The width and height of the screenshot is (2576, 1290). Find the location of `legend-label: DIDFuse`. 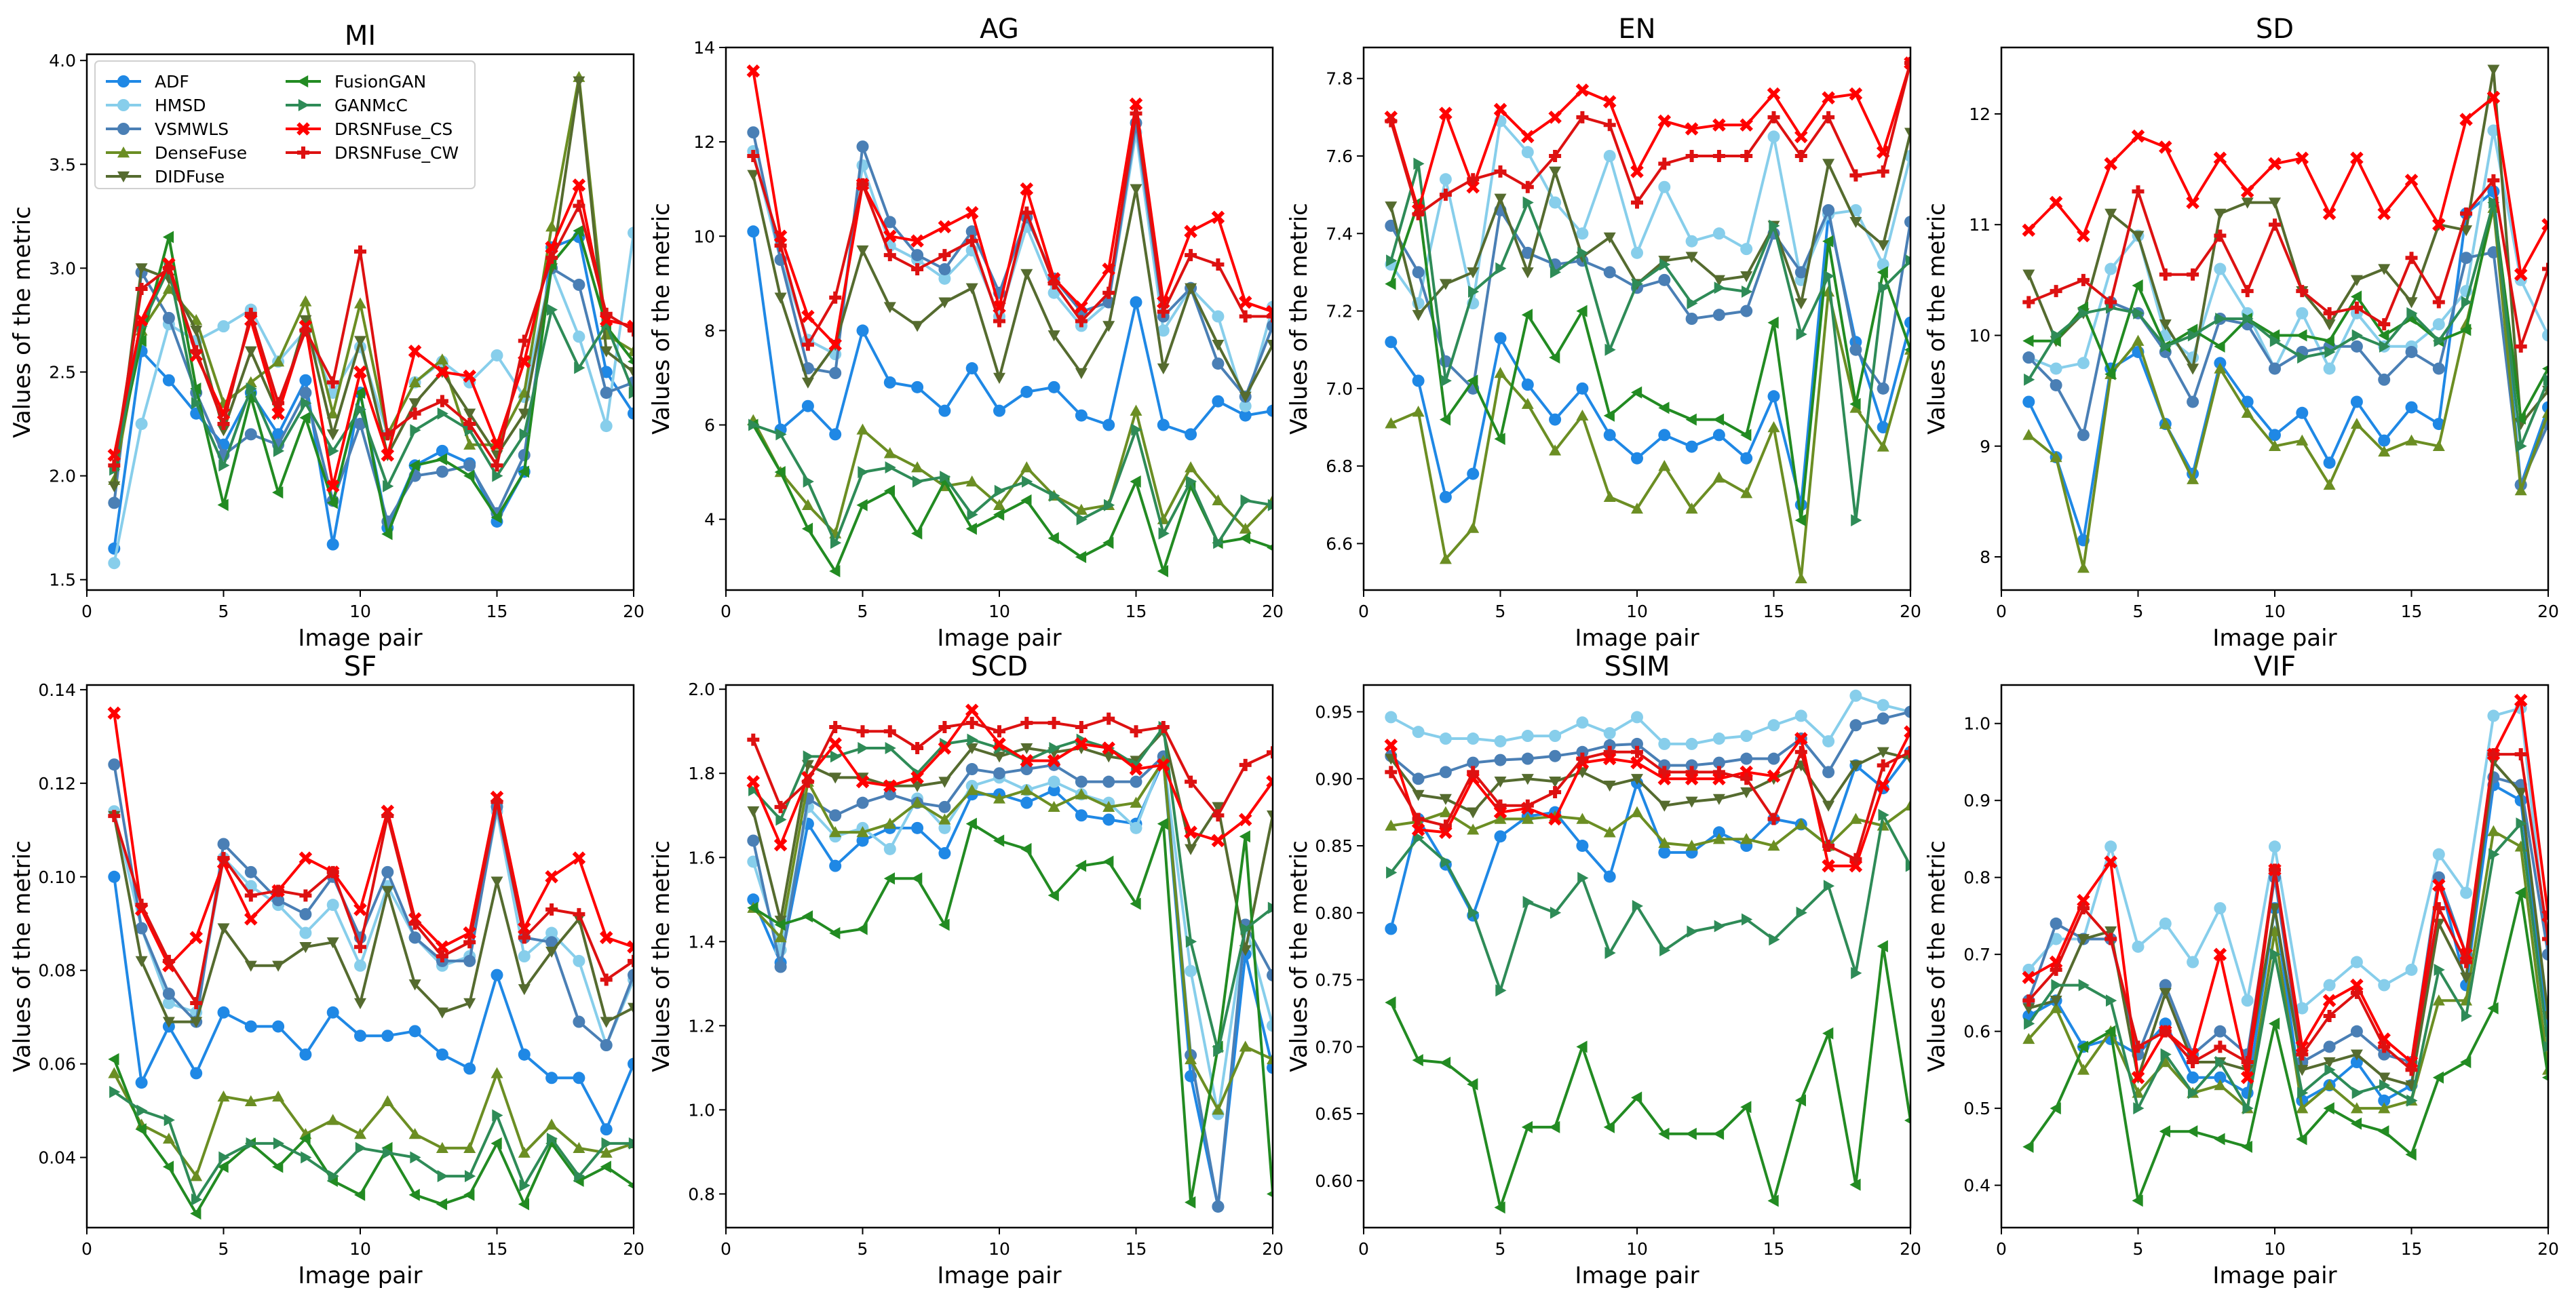

legend-label: DIDFuse is located at coordinates (190, 177).